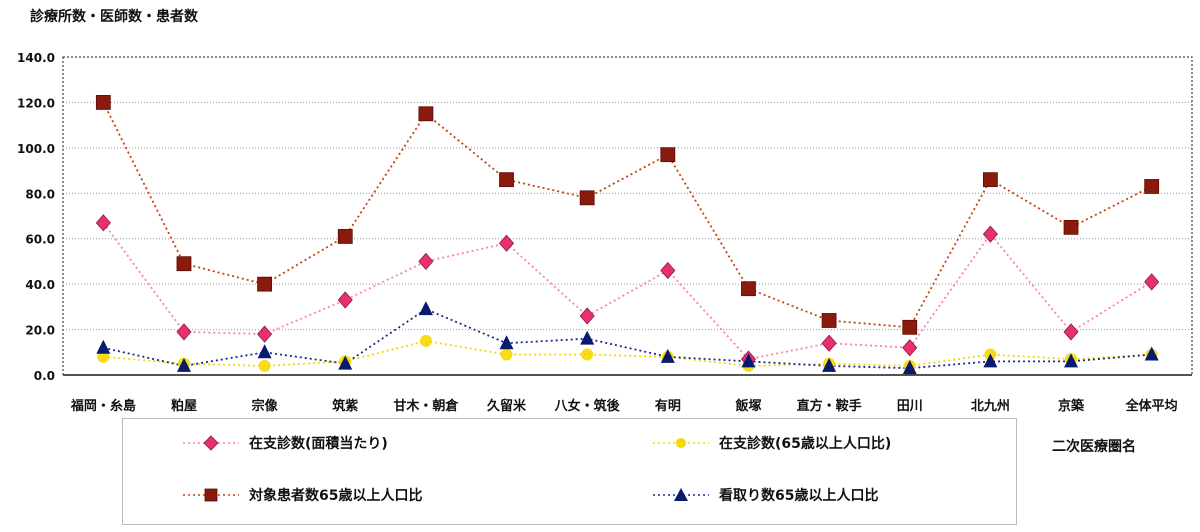 The height and width of the screenshot is (532, 1200). I want to click on x-axis-title: 二次医療圏名, so click(1094, 447).